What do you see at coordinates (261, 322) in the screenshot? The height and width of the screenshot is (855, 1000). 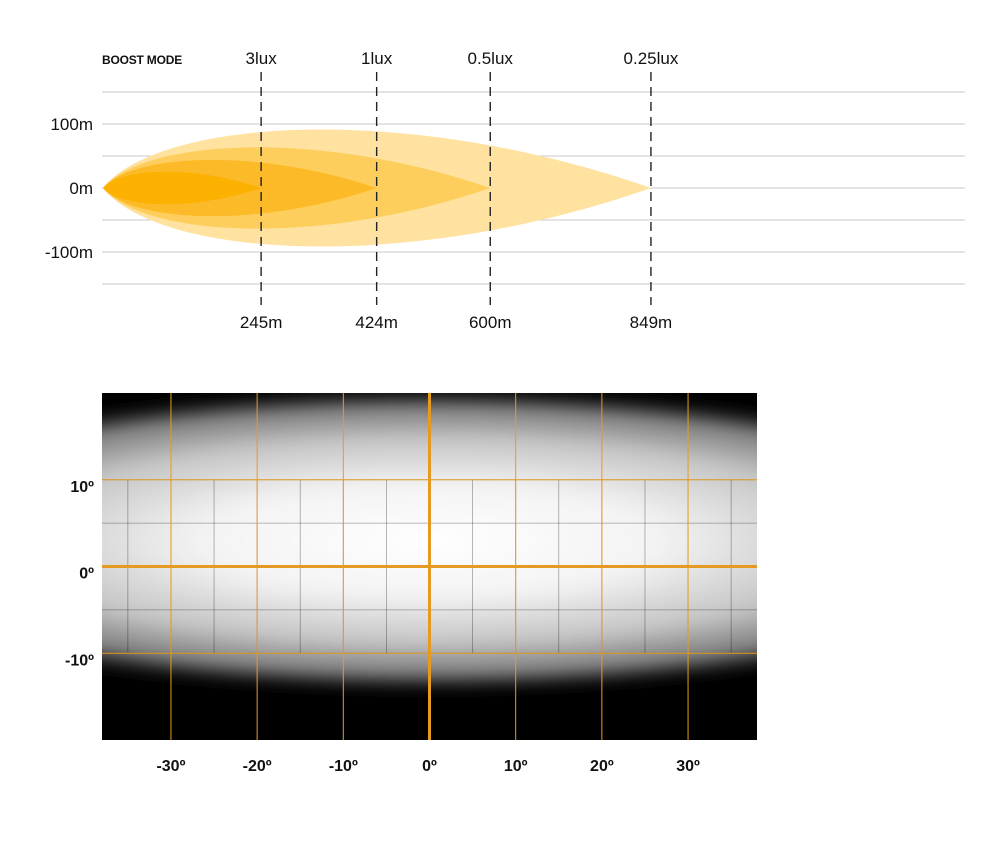 I see `distance-label: 245m` at bounding box center [261, 322].